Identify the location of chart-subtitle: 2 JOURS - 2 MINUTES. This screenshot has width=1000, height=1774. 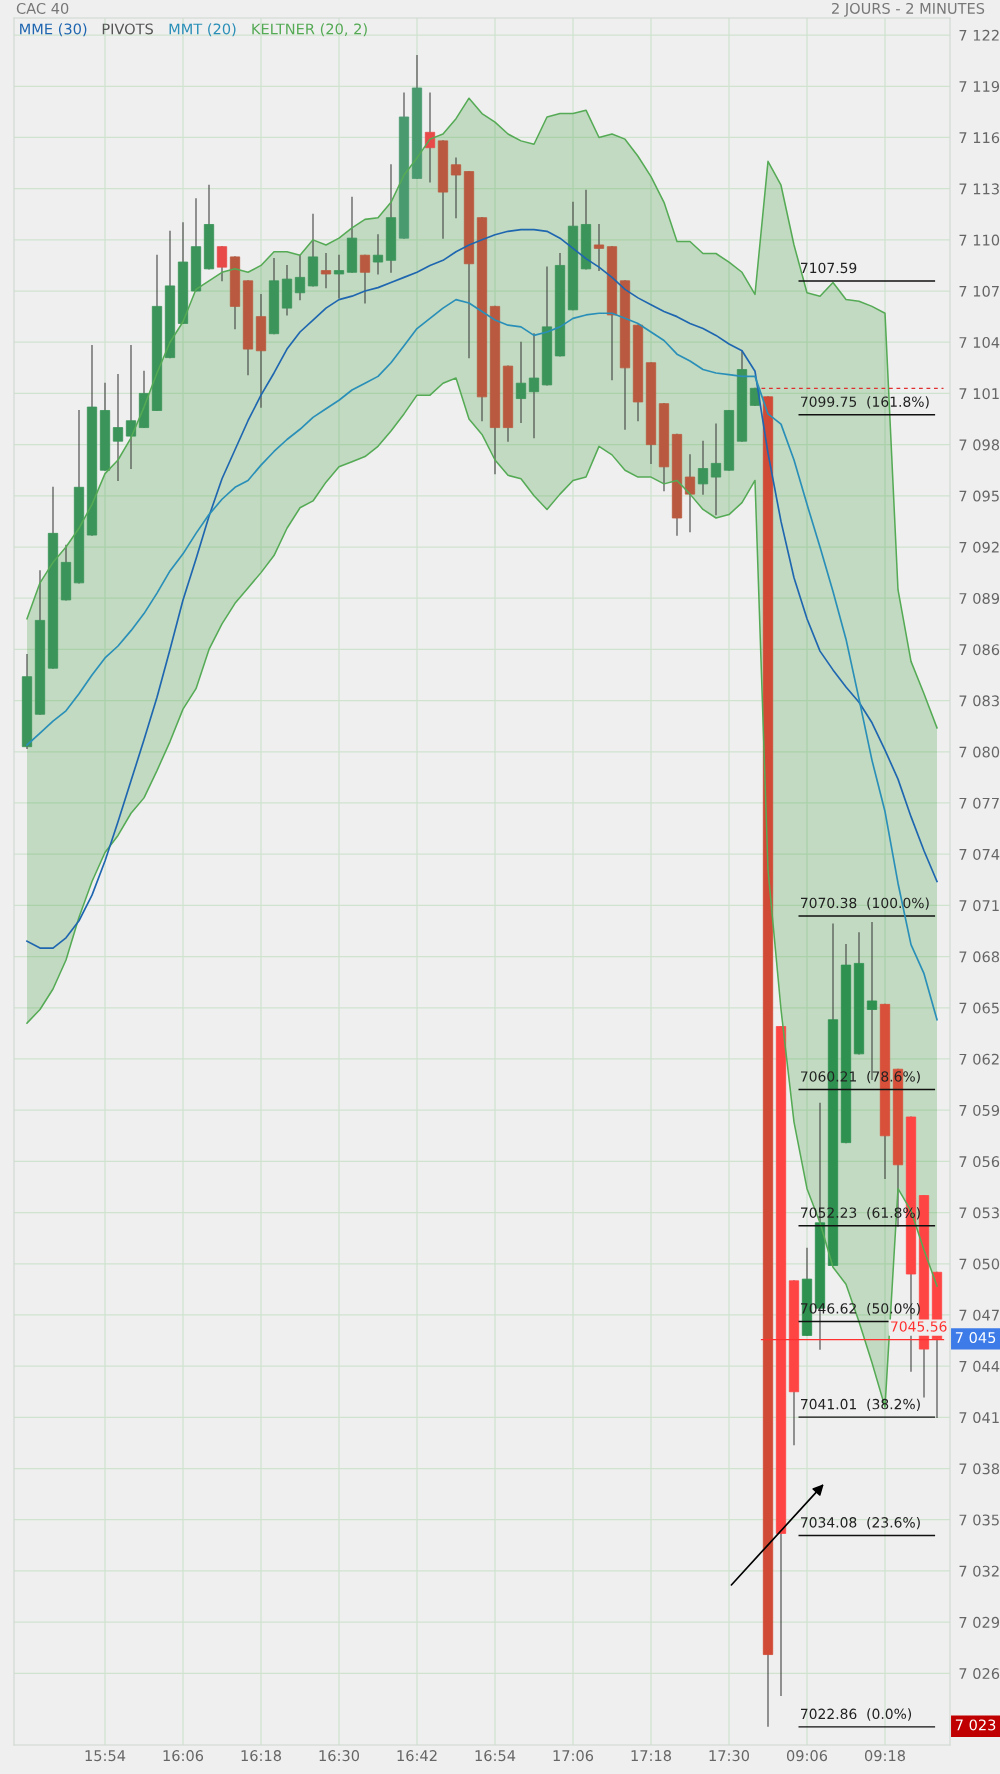
(908, 9).